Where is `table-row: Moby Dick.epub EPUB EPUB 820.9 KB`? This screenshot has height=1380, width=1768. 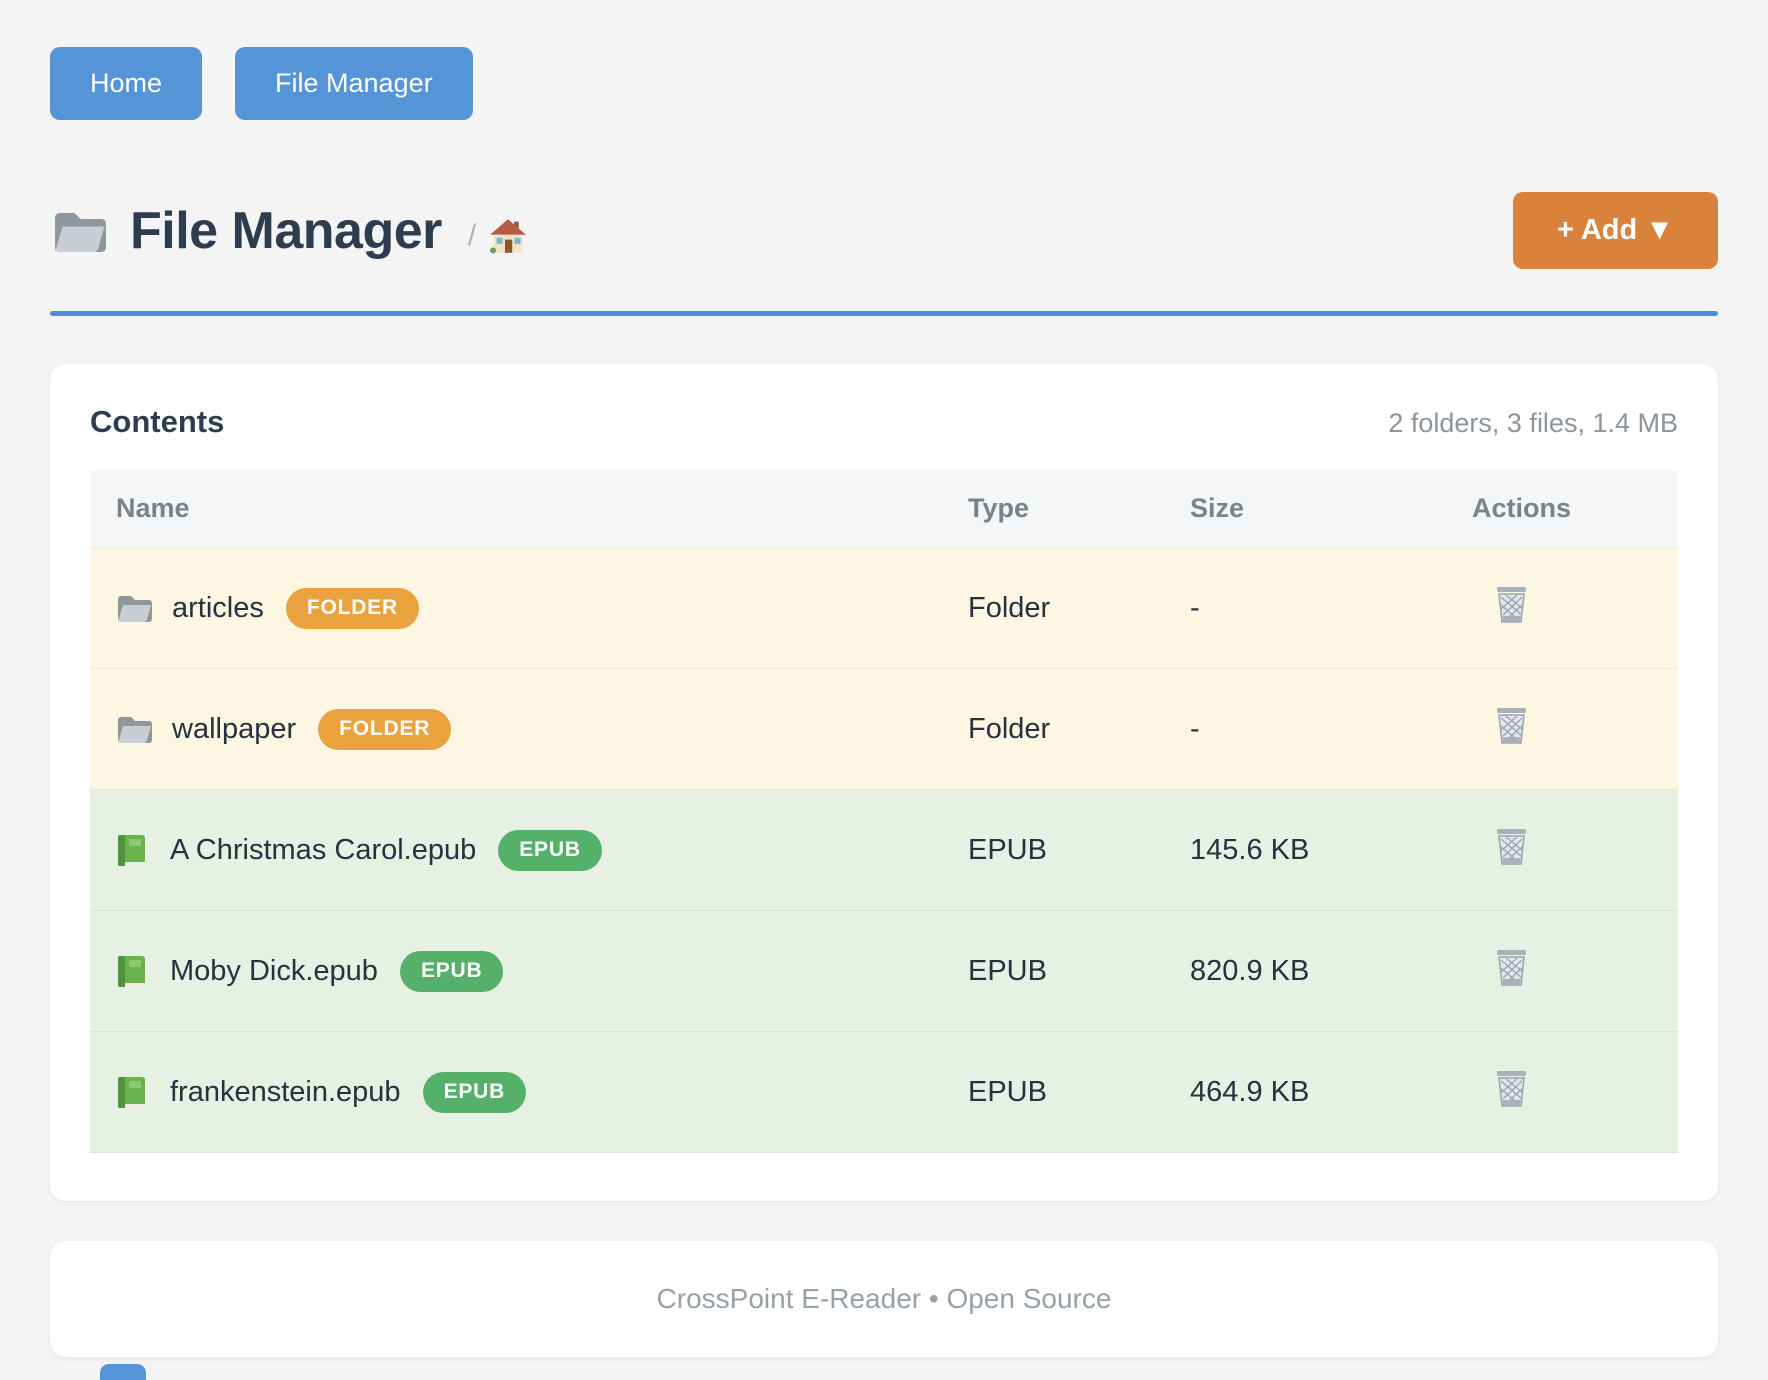 table-row: Moby Dick.epub EPUB EPUB 820.9 KB is located at coordinates (884, 971).